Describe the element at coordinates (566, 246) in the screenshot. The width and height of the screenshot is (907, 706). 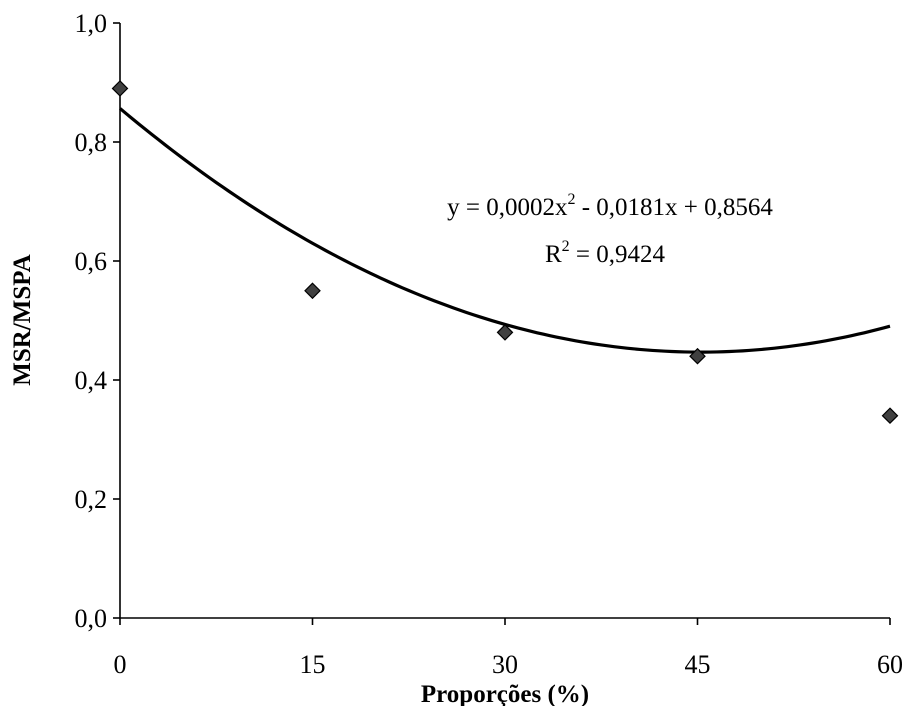
I see `r2-exponent: 2` at that location.